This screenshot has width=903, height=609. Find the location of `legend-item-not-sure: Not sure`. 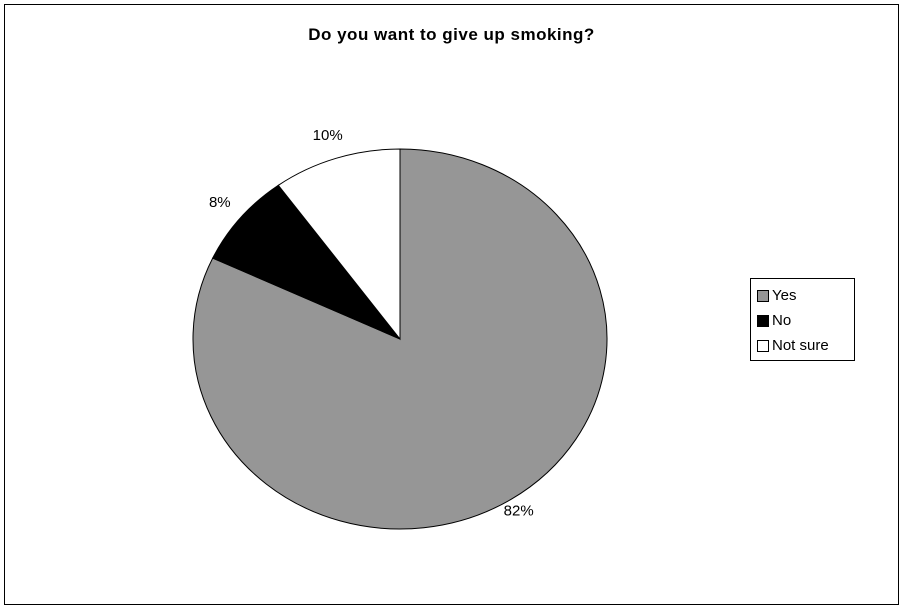

legend-item-not-sure: Not sure is located at coordinates (805, 345).